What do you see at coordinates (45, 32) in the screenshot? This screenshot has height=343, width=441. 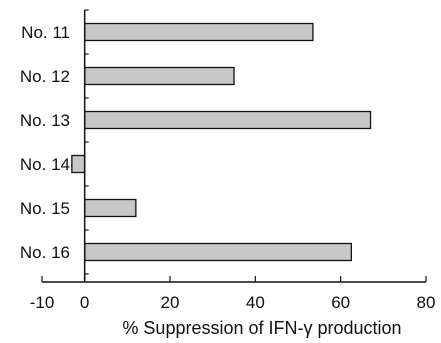 I see `y-tick-label-no-11: No. 11` at bounding box center [45, 32].